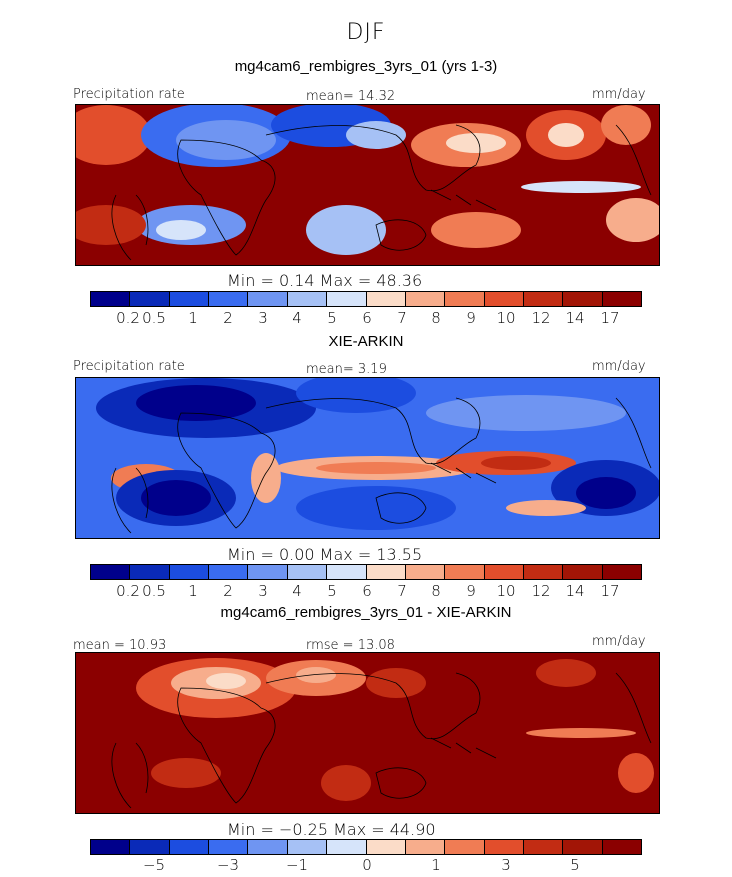 The height and width of the screenshot is (877, 732). I want to click on panel3-colorbar-ticks: −5 −3 −1 0 1 3 5, so click(366, 866).